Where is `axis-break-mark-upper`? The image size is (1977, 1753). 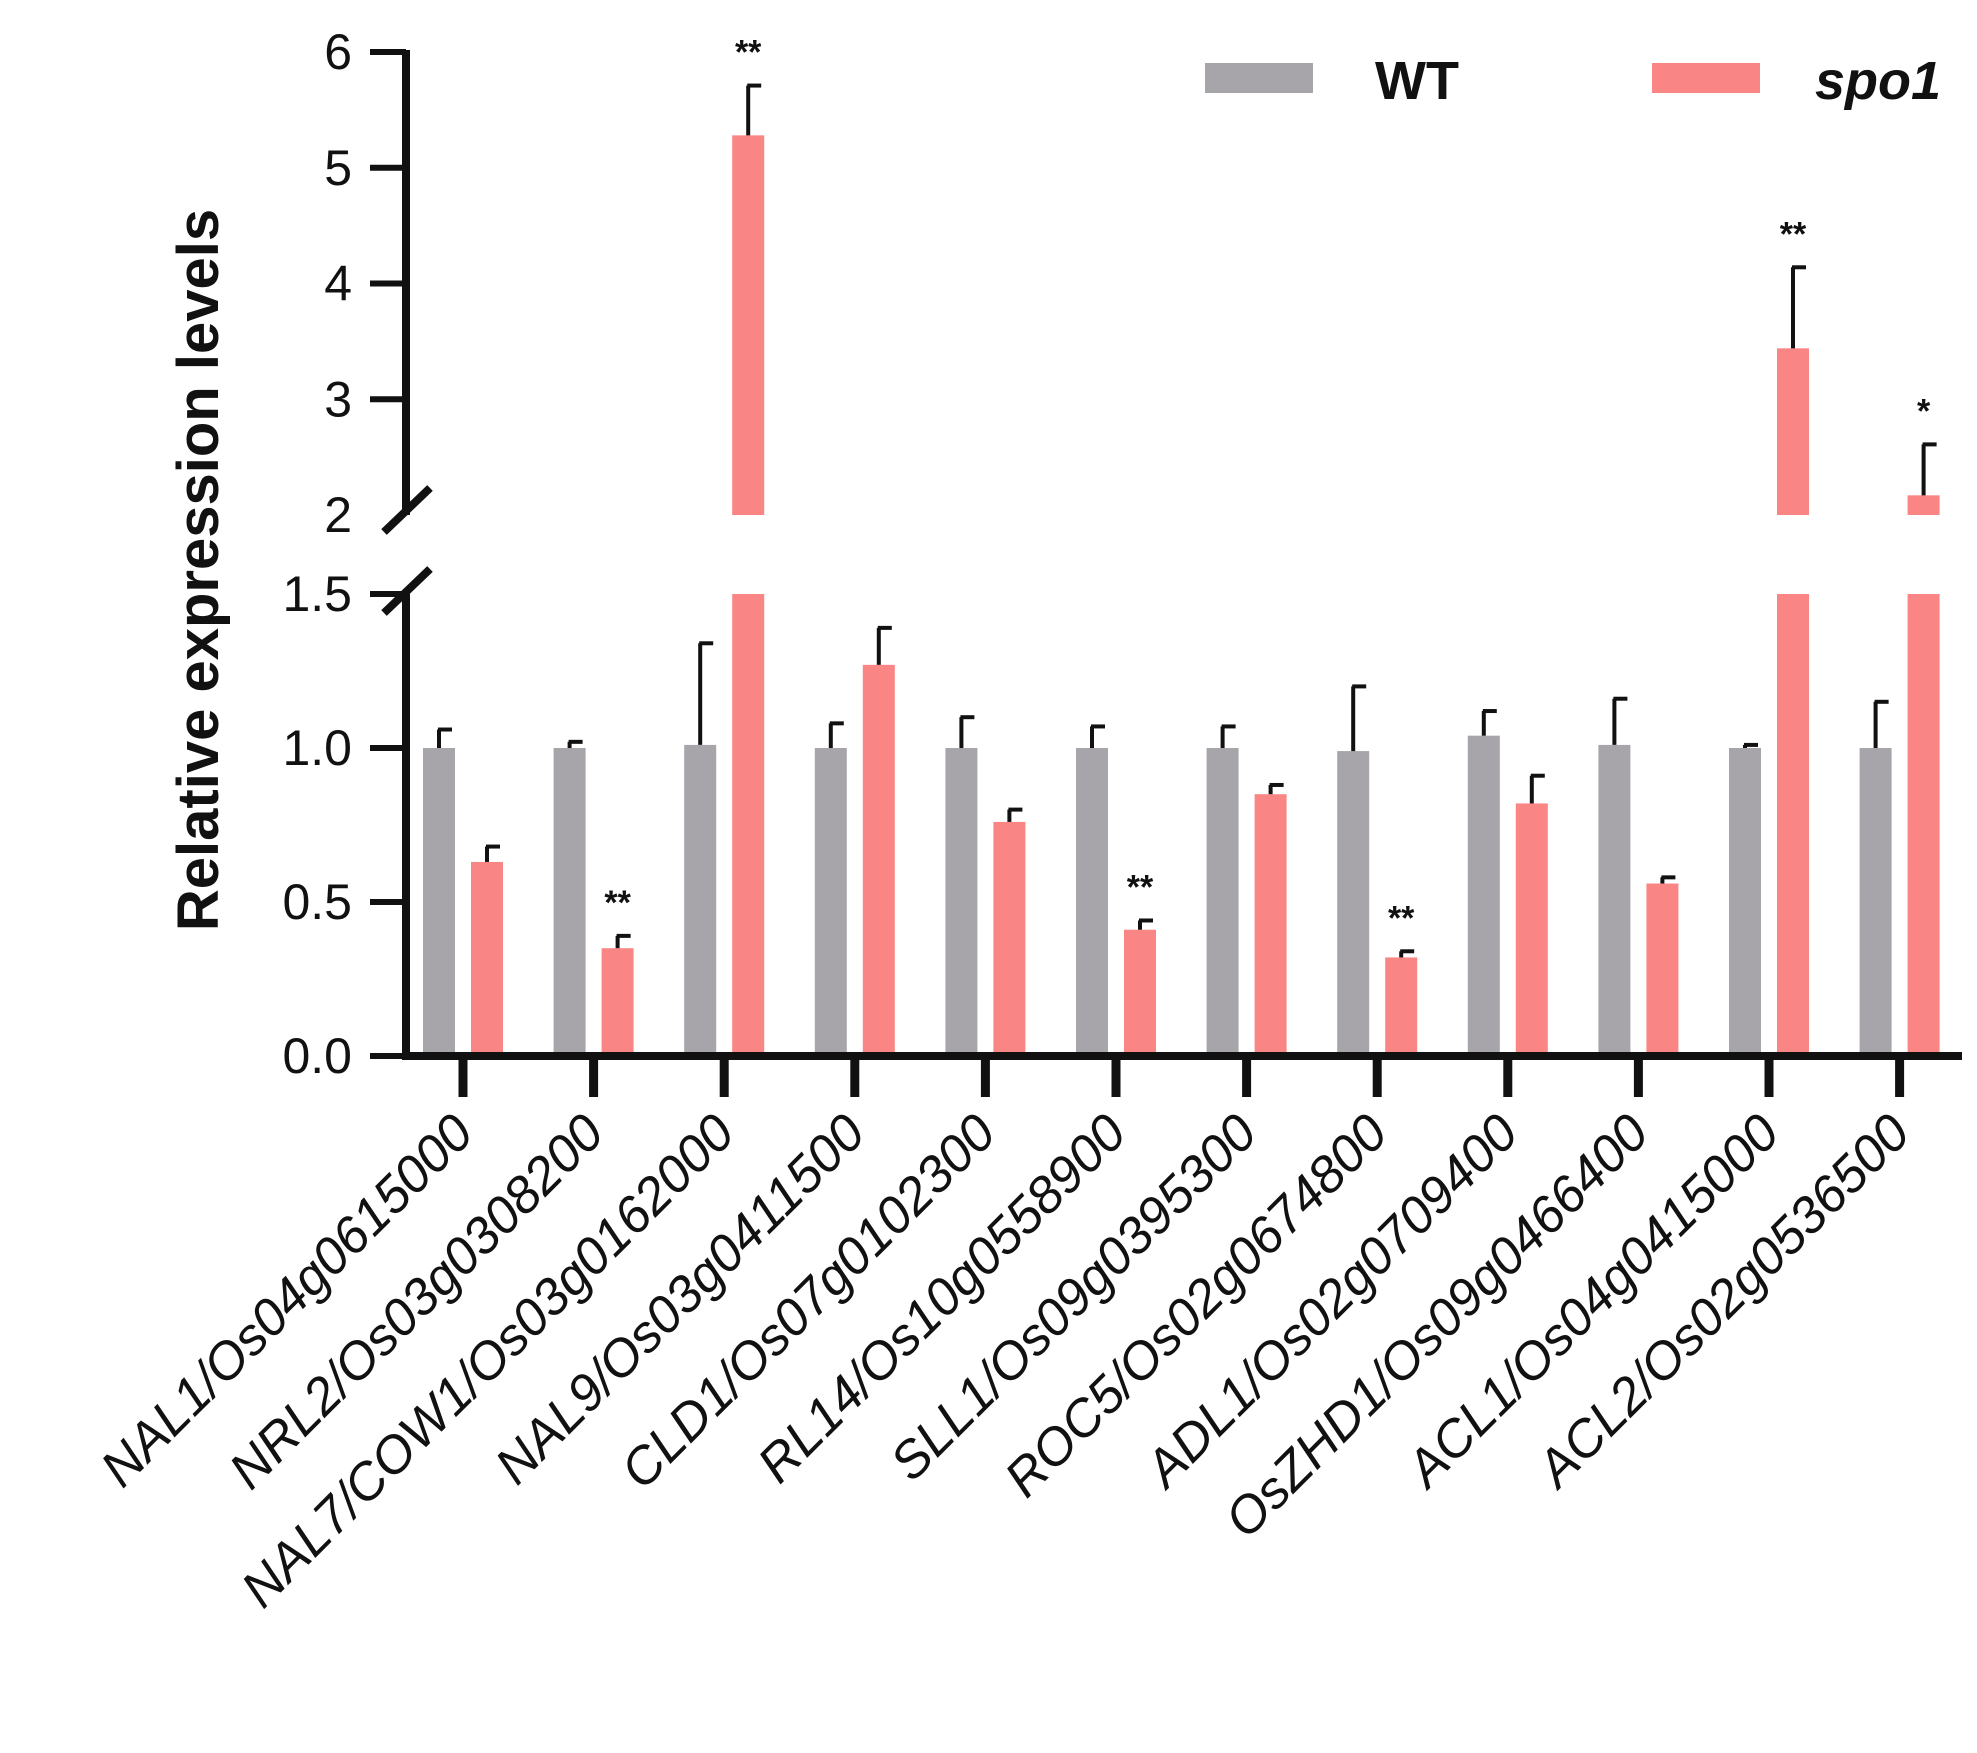 axis-break-mark-upper is located at coordinates (407, 510).